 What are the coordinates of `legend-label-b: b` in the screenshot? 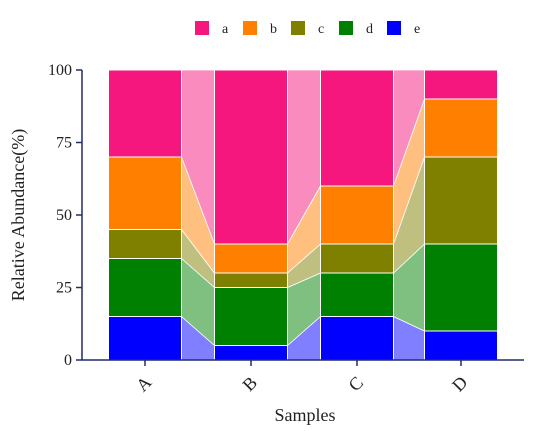 It's located at (273, 29).